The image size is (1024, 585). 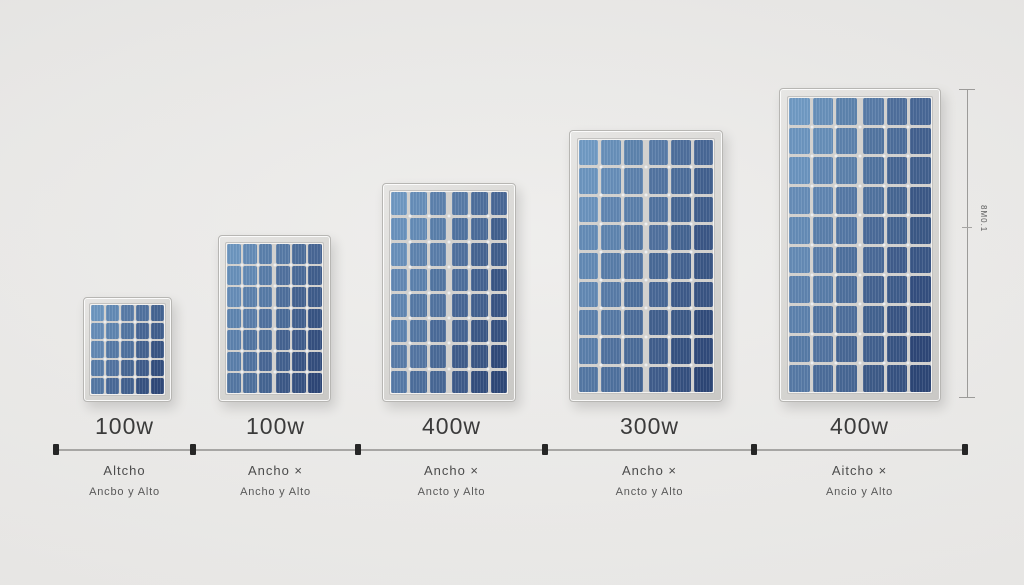 What do you see at coordinates (451, 492) in the screenshot?
I see `width-height-label: Ancto y Alto` at bounding box center [451, 492].